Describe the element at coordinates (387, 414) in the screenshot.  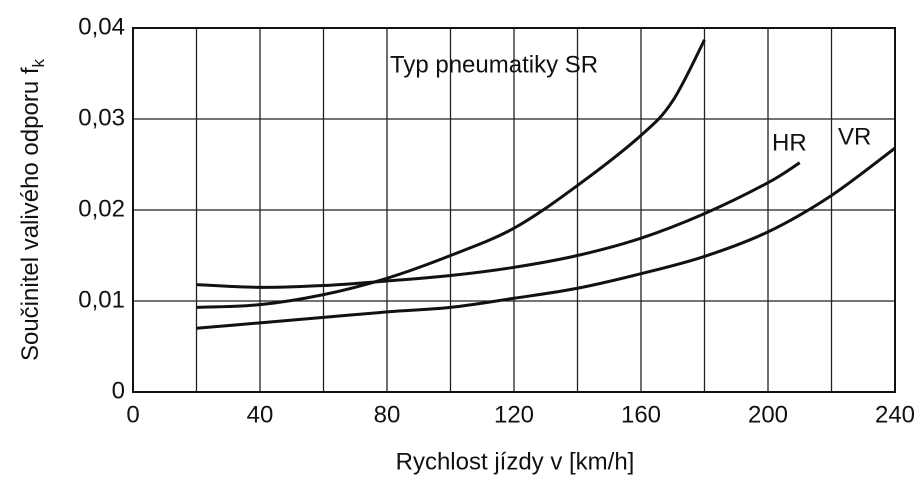
I see `x-tick-label: 80` at that location.